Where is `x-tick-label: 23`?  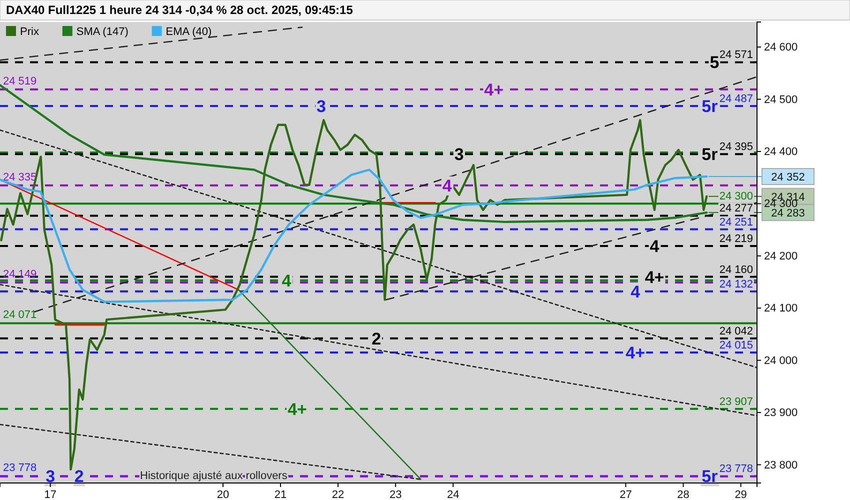
x-tick-label: 23 is located at coordinates (395, 494).